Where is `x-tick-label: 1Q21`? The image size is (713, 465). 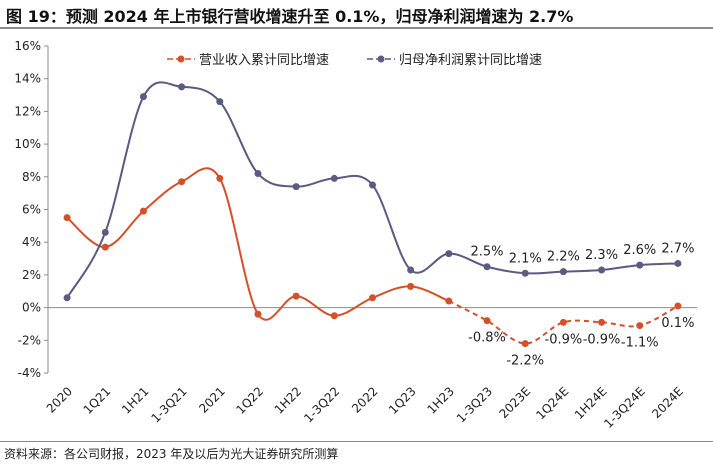
x-tick-label: 1Q21 is located at coordinates (97, 400).